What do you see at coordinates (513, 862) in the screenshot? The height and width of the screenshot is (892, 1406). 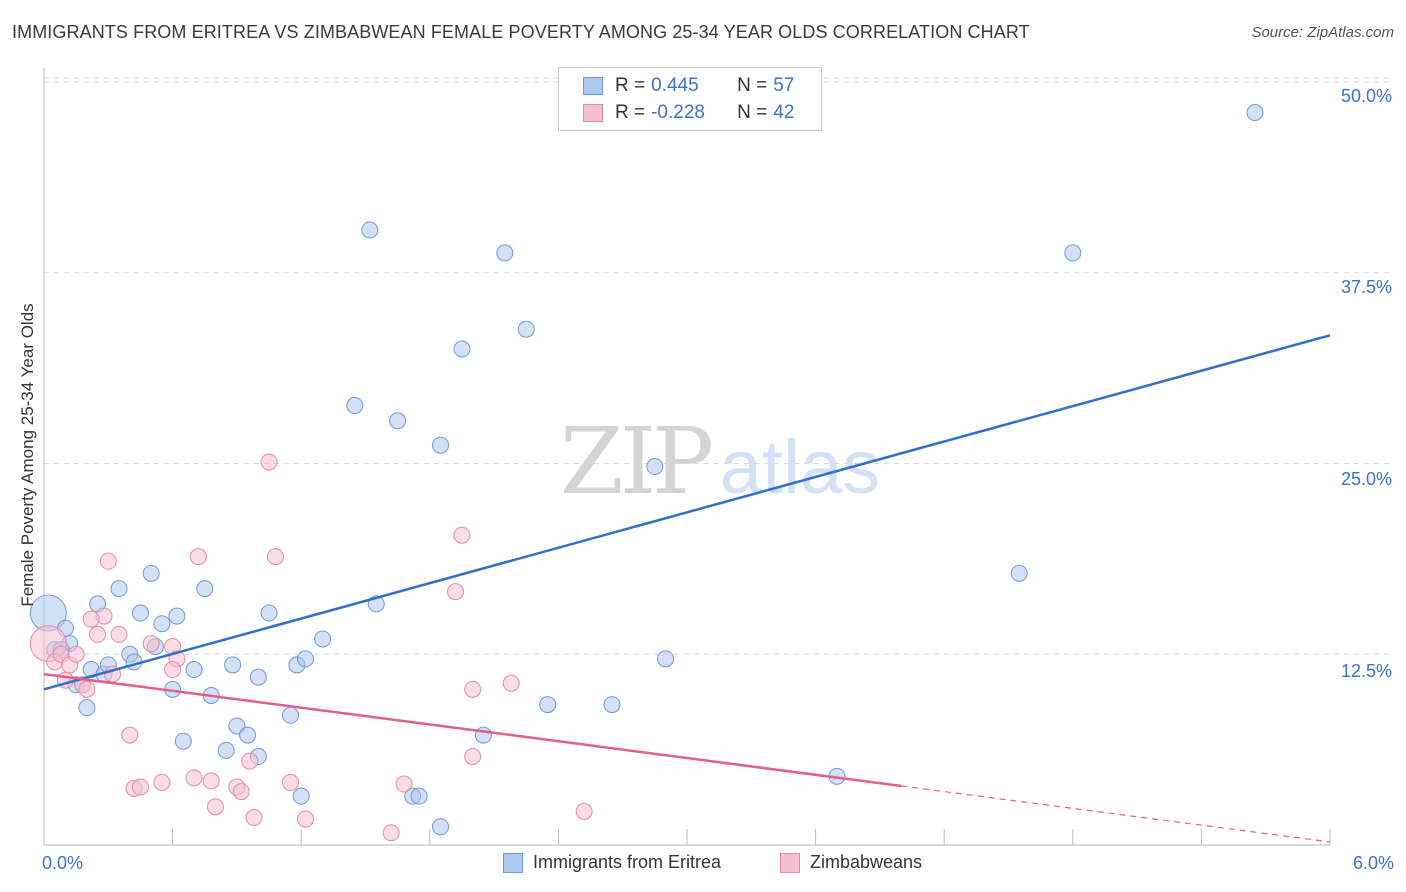 I see `bottom-legend-swatch-blue` at bounding box center [513, 862].